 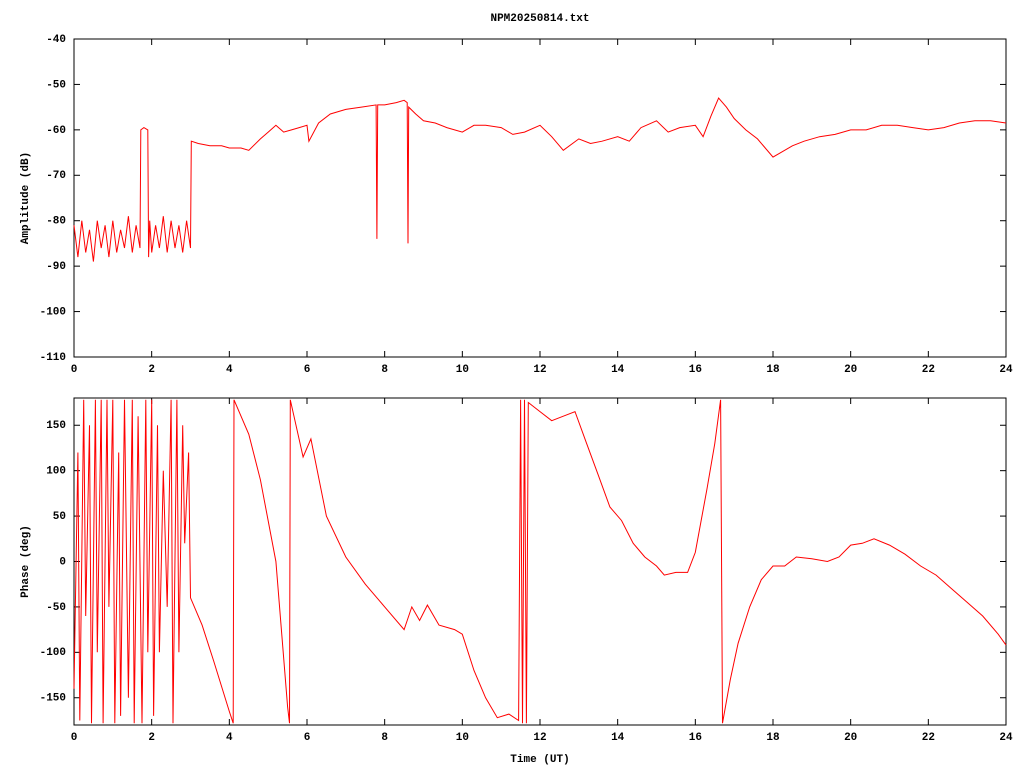 What do you see at coordinates (59, 517) in the screenshot?
I see `y-tick-label: 50` at bounding box center [59, 517].